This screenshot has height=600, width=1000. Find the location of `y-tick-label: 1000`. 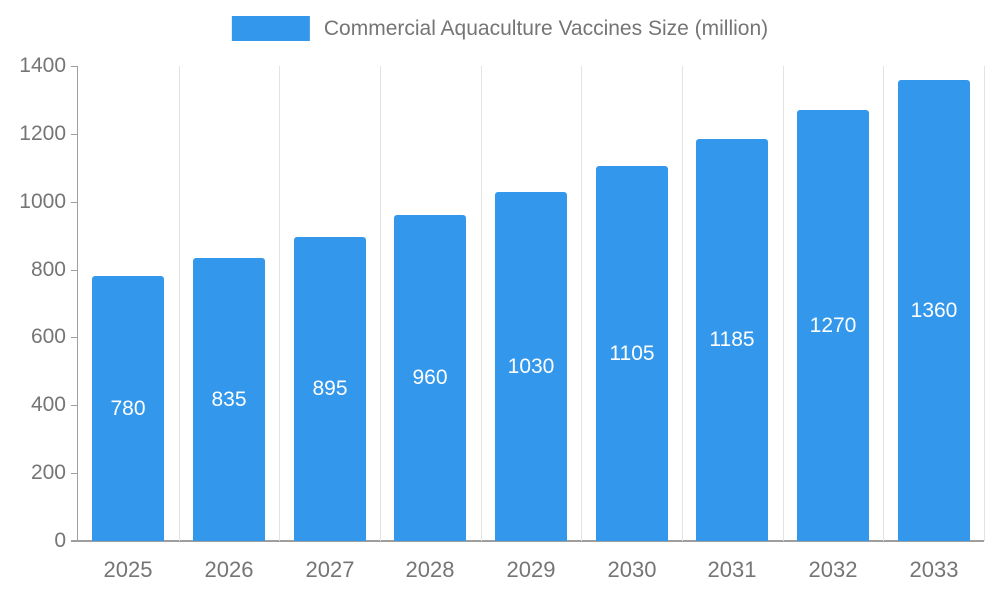

y-tick-label: 1000 is located at coordinates (42, 201).